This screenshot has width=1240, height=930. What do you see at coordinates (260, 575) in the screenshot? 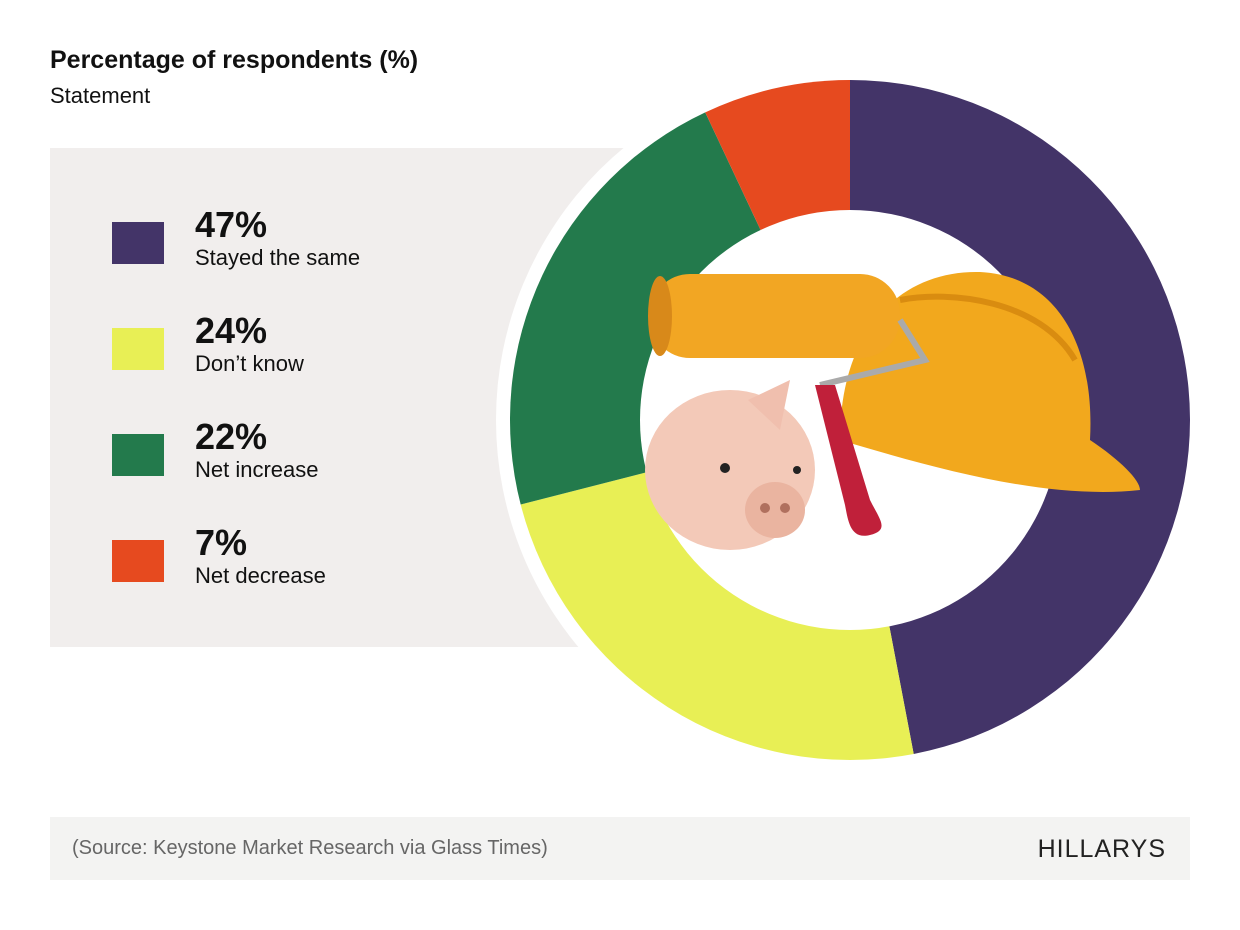
I see `legend-label: Net decrease` at bounding box center [260, 575].